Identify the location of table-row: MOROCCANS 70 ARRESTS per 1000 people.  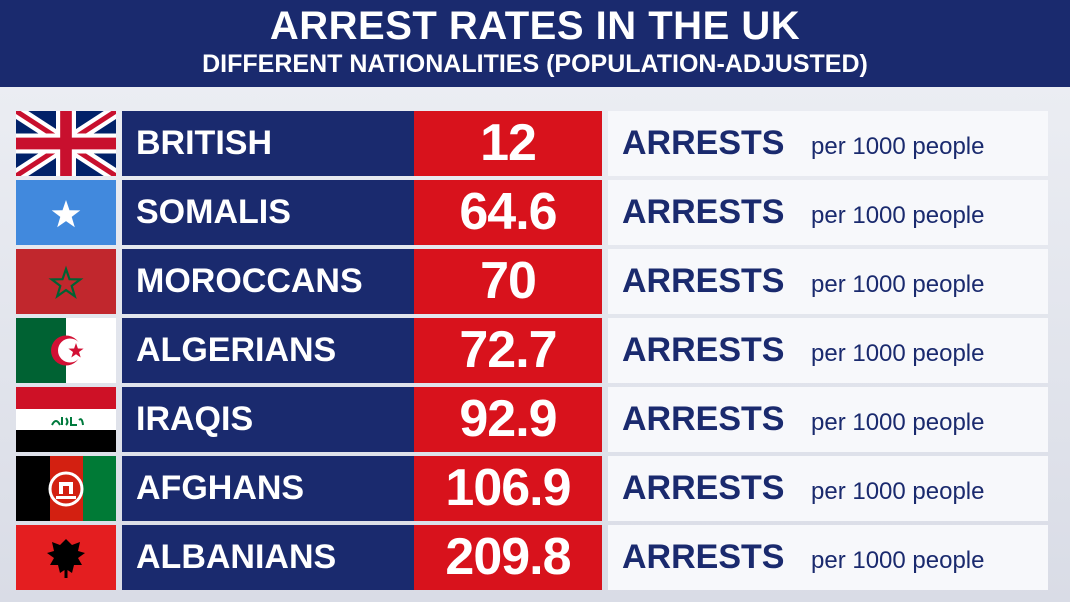
(532, 281).